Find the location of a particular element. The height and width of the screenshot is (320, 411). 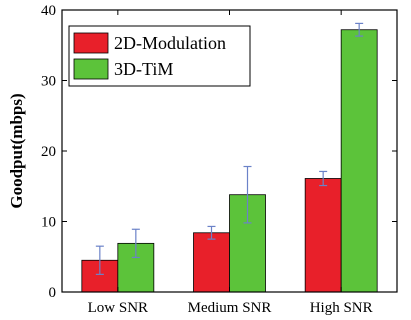

y-tick-label: 40 is located at coordinates (48, 11).